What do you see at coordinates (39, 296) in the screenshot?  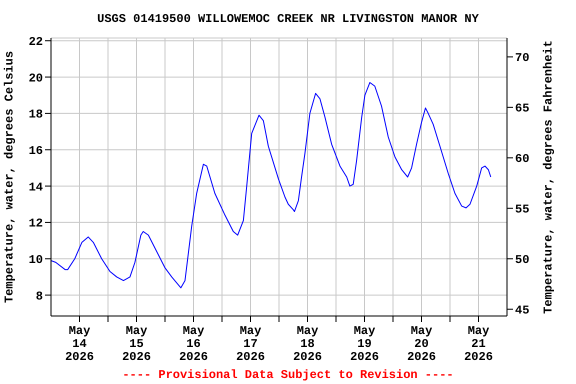 I see `y-tick-label: 8` at bounding box center [39, 296].